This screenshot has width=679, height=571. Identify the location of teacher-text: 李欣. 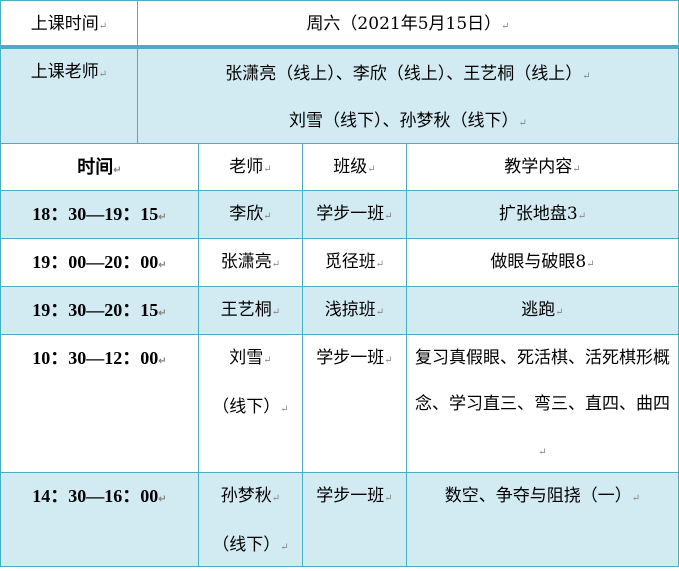
(250, 215).